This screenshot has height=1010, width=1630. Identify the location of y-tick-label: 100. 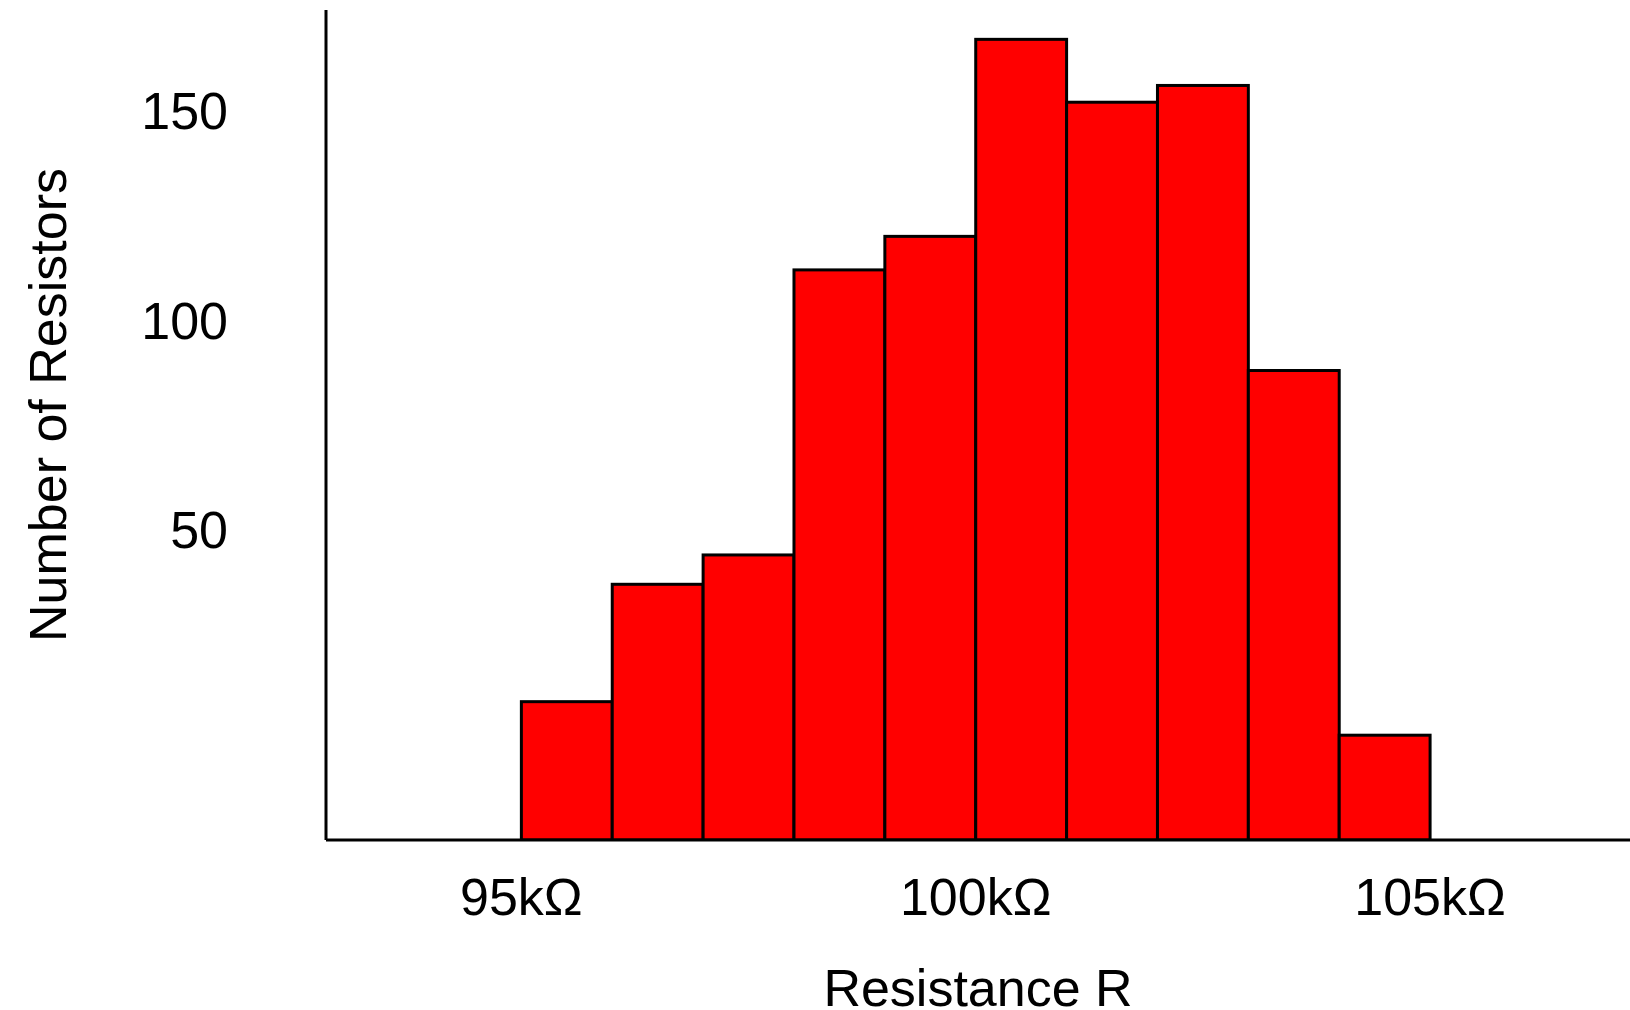
(184, 320).